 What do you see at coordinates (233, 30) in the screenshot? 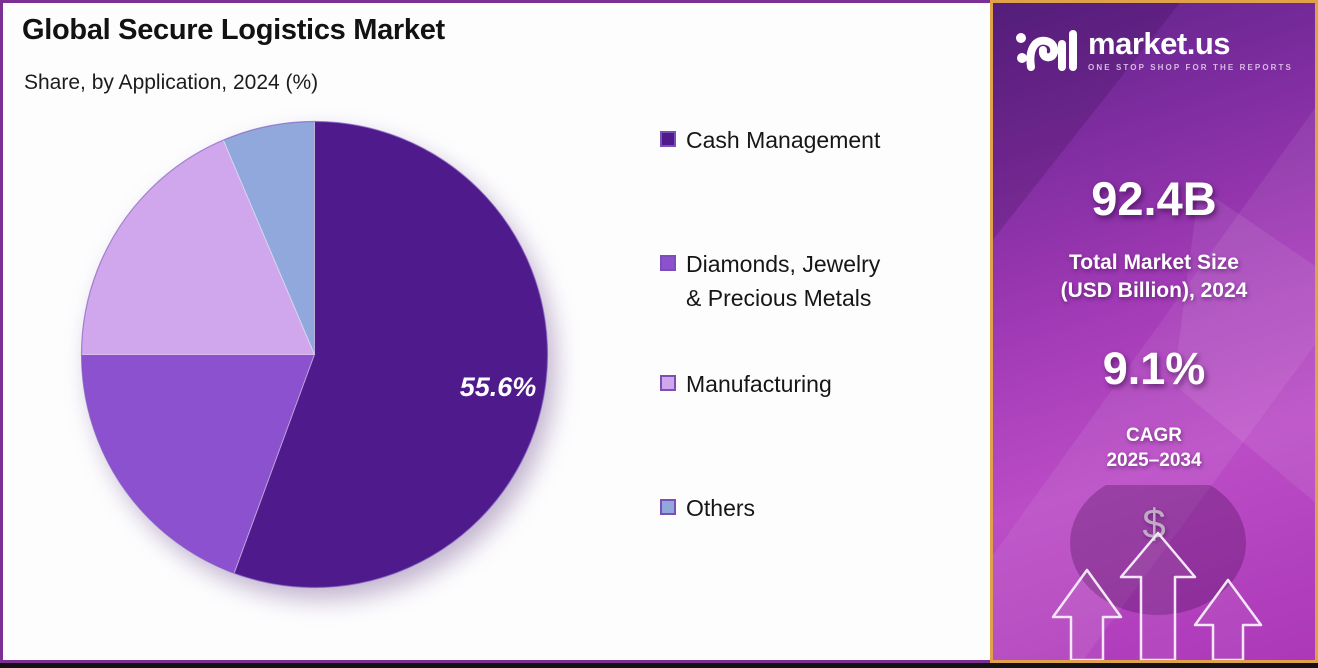
I see `page-title: Global Secure Logistics Market` at bounding box center [233, 30].